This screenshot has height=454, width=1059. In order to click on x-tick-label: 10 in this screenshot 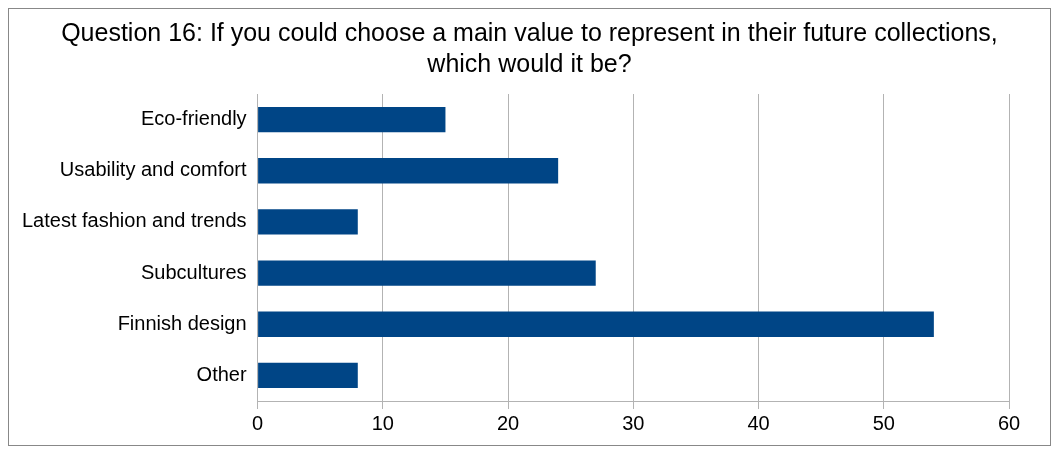, I will do `click(382, 422)`.